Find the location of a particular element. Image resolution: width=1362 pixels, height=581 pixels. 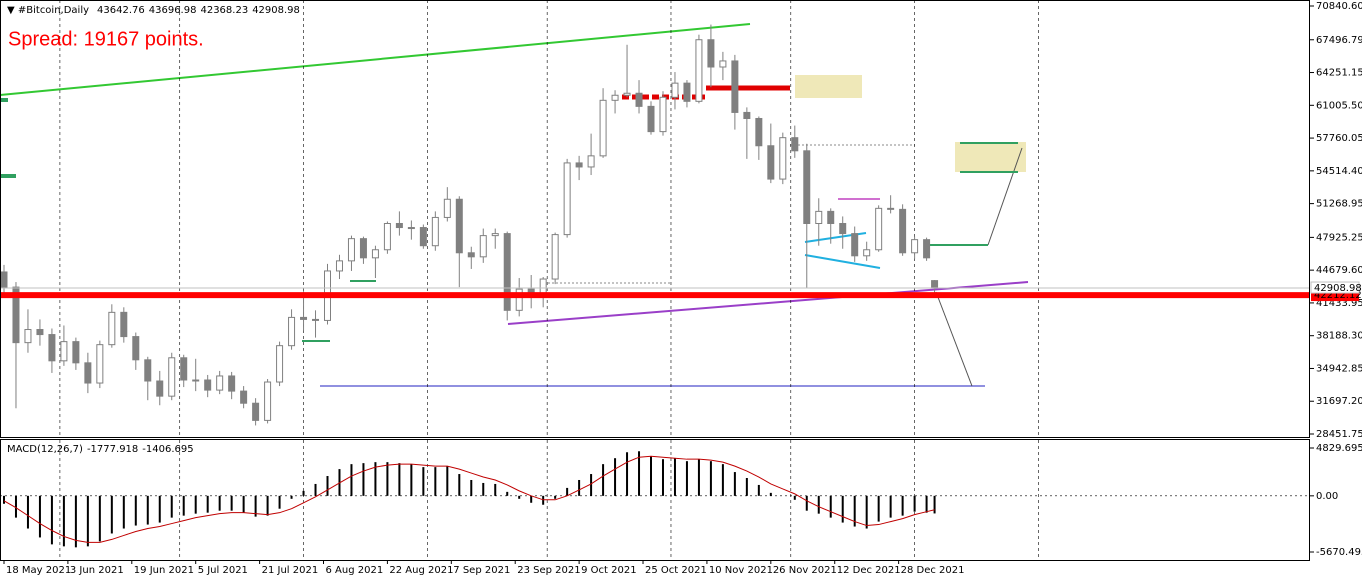

channel-line is located at coordinates (842, 261).